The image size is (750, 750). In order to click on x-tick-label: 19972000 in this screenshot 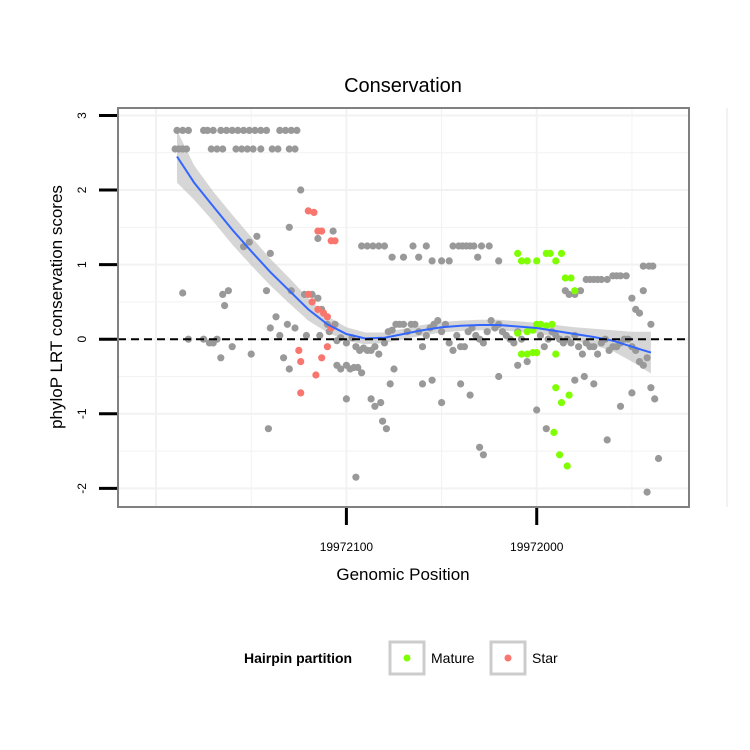, I will do `click(537, 547)`.